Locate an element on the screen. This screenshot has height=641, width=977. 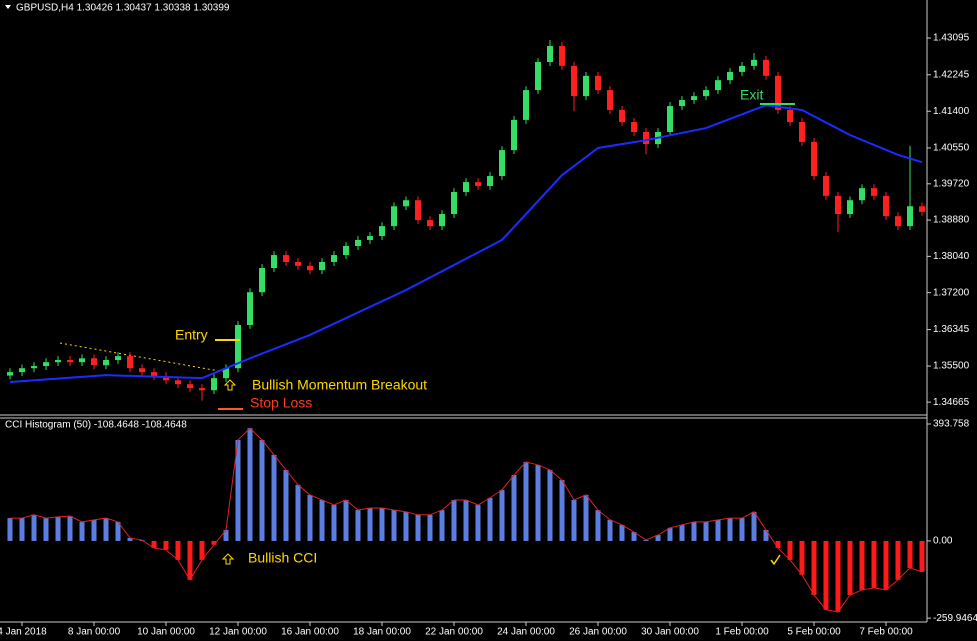
indicator-title: CCI Histogram (50) -108.4648 -108.4648 is located at coordinates (96, 425).